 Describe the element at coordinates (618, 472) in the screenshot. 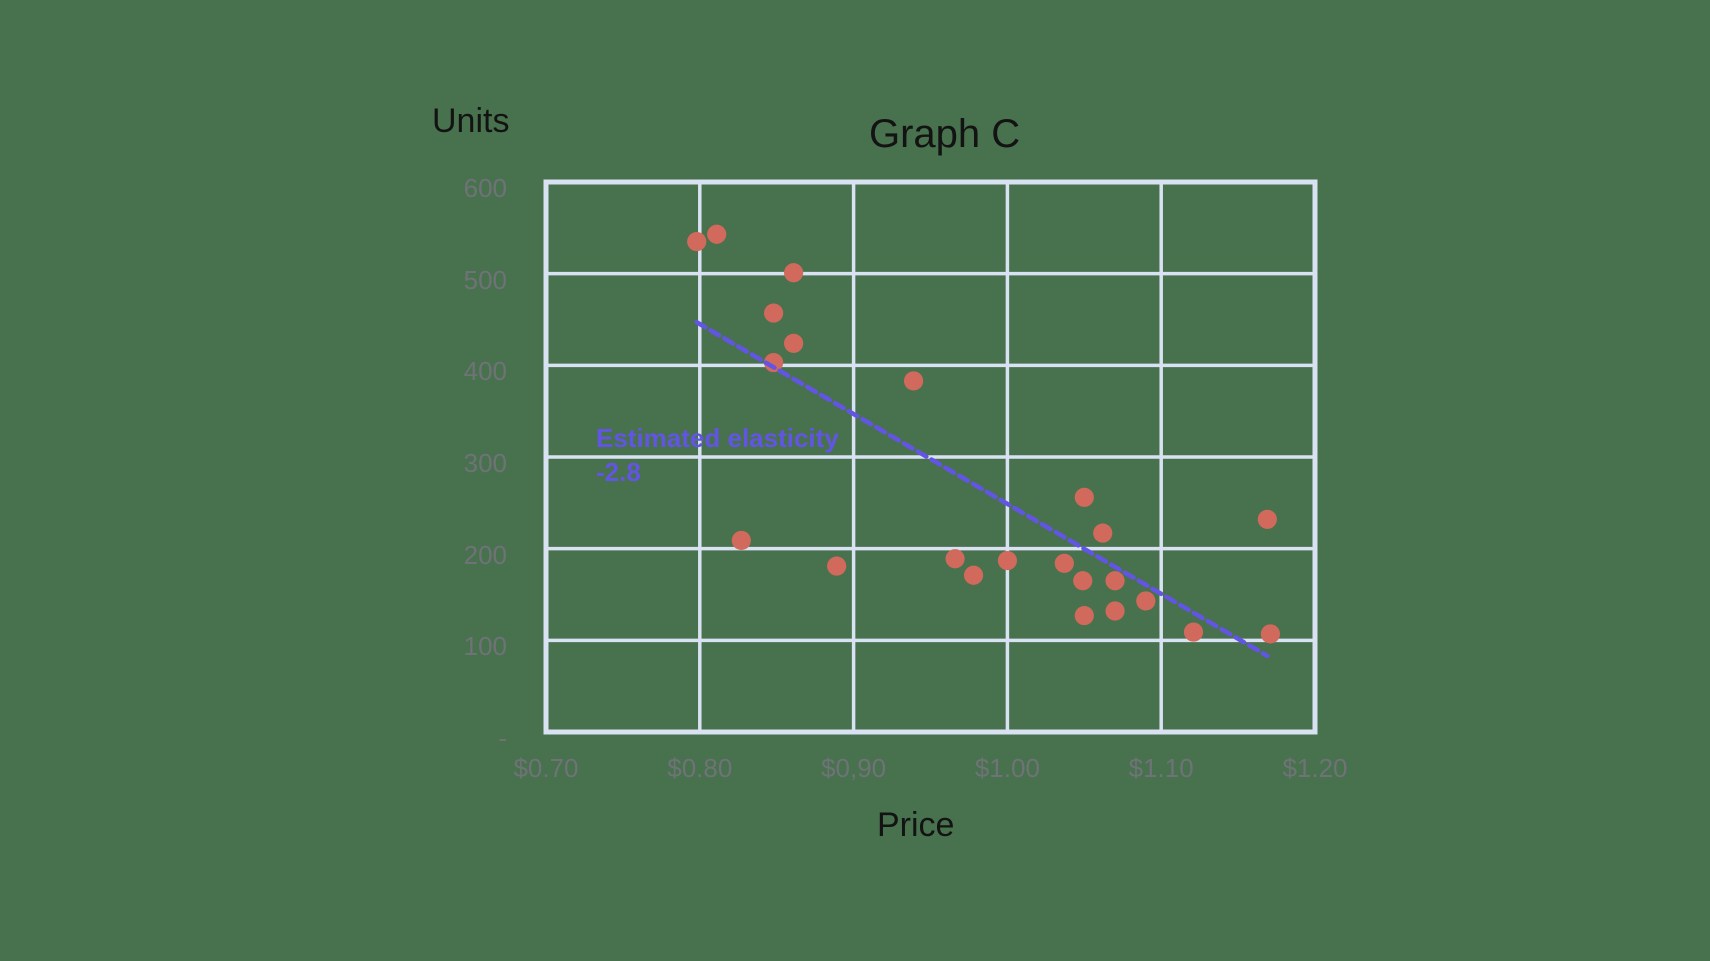

I see `annotation-value: -2.8` at that location.